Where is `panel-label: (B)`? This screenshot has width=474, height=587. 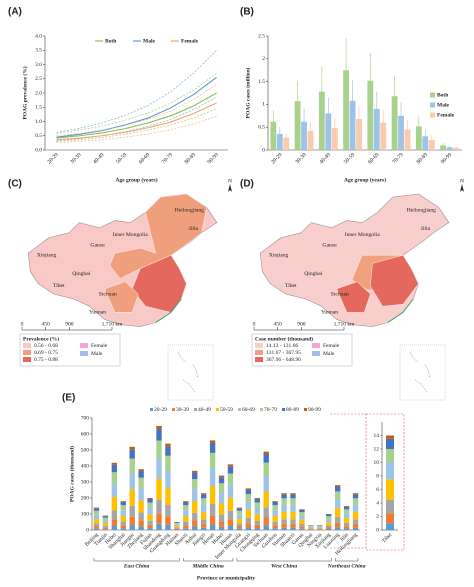
panel-label: (B) is located at coordinates (247, 12).